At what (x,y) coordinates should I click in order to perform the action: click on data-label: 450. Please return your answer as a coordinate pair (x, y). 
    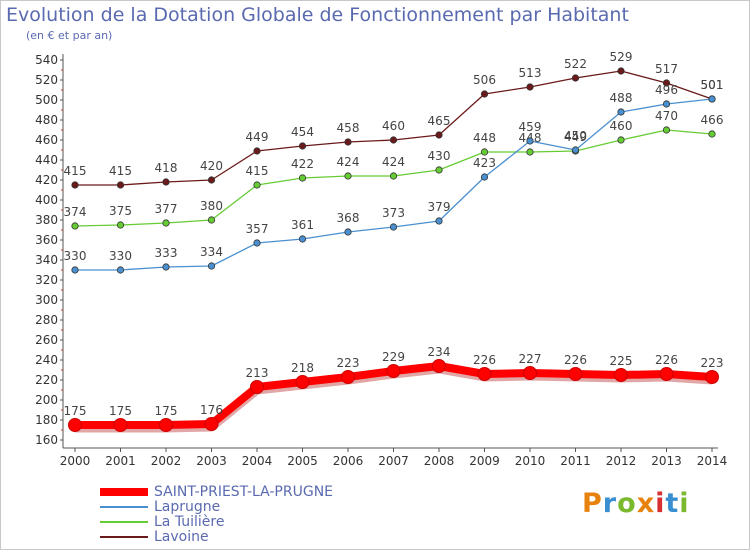
    Looking at the image, I should click on (575, 136).